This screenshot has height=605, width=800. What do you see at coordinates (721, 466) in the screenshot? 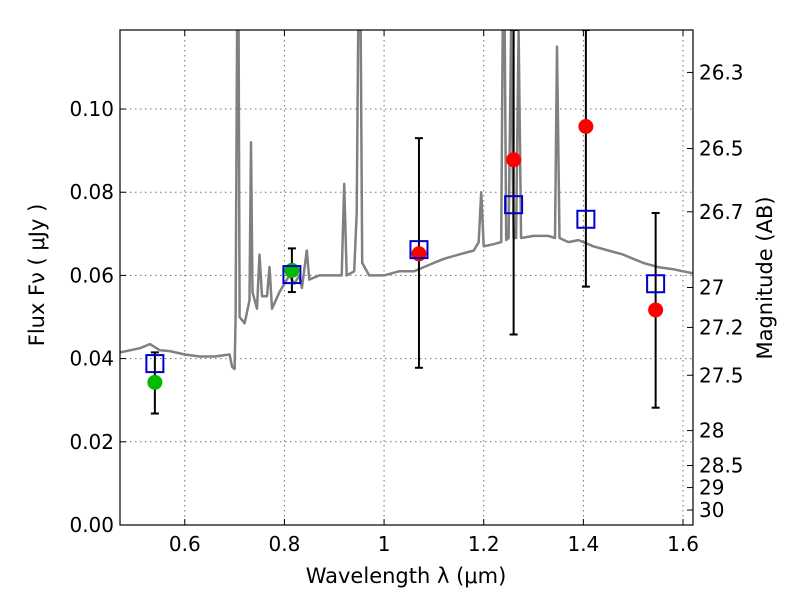
I see `y2-tick-label: 28.5` at bounding box center [721, 466].